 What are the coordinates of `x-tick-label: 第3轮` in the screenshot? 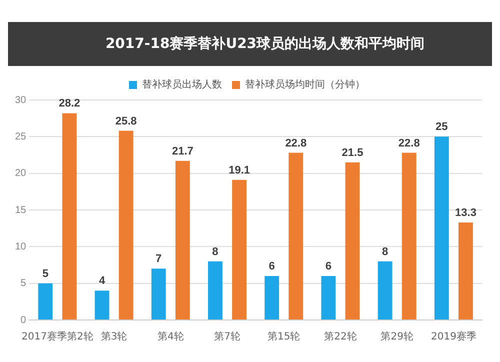 It's located at (114, 336).